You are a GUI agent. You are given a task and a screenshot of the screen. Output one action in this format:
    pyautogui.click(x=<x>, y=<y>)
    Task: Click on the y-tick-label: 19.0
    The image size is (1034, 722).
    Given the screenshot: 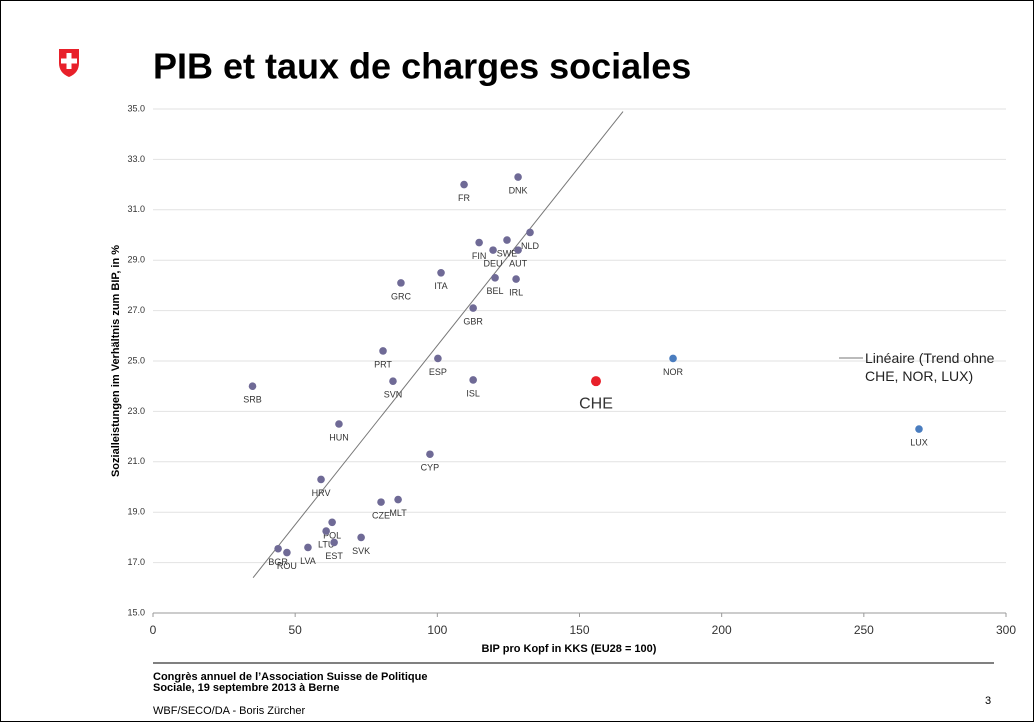 What is the action you would take?
    pyautogui.click(x=136, y=512)
    